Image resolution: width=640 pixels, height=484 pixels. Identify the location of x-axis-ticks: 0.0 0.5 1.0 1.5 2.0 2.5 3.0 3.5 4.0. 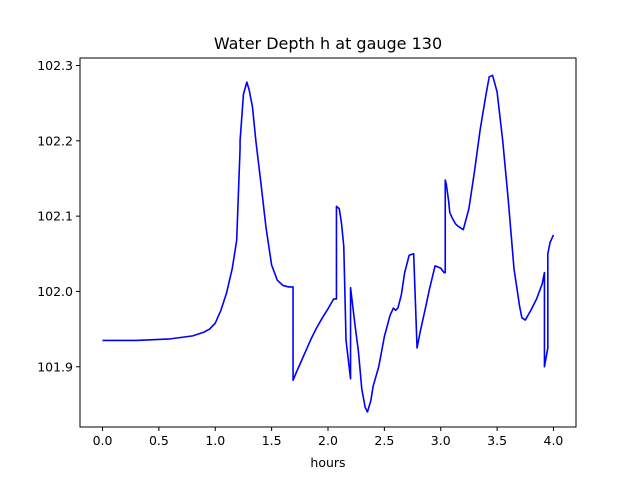
(328, 437).